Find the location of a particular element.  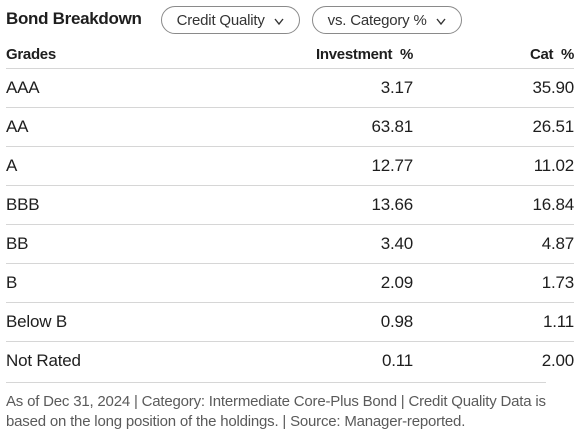

grade-cell: BB is located at coordinates (131, 244).